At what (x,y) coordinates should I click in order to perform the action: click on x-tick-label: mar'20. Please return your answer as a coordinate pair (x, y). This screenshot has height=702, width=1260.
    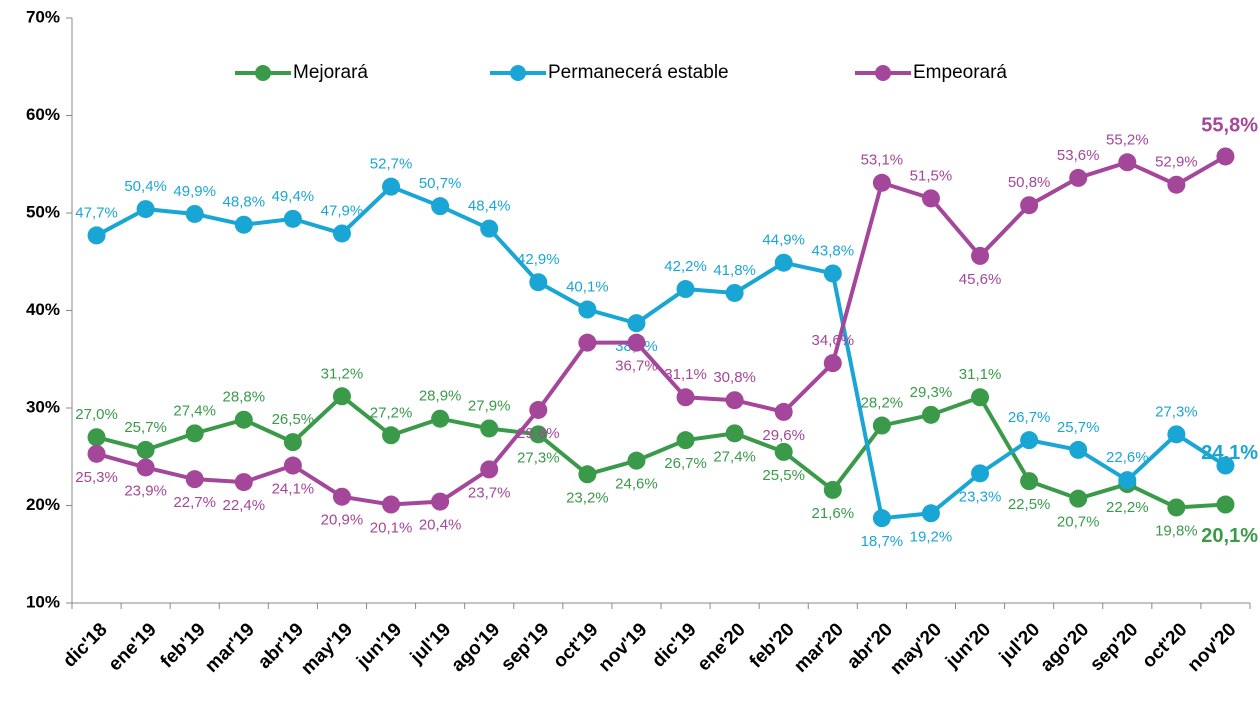
    Looking at the image, I should click on (819, 648).